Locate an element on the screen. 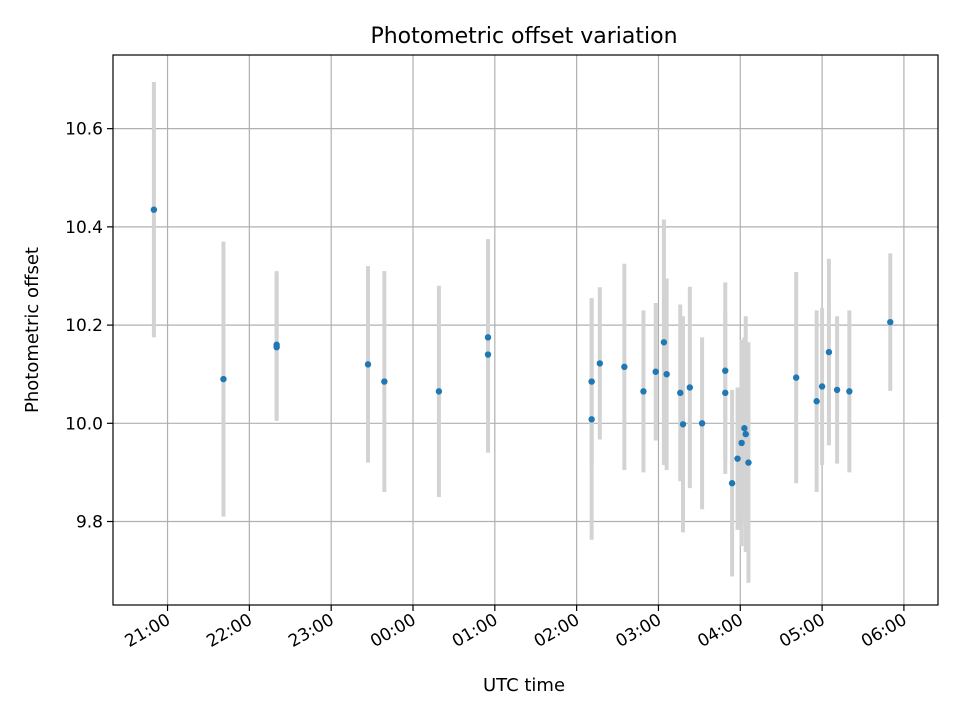  y-axis-ticks: 9.8 10.0 10.2 10.4 10.6 is located at coordinates (89, 326).